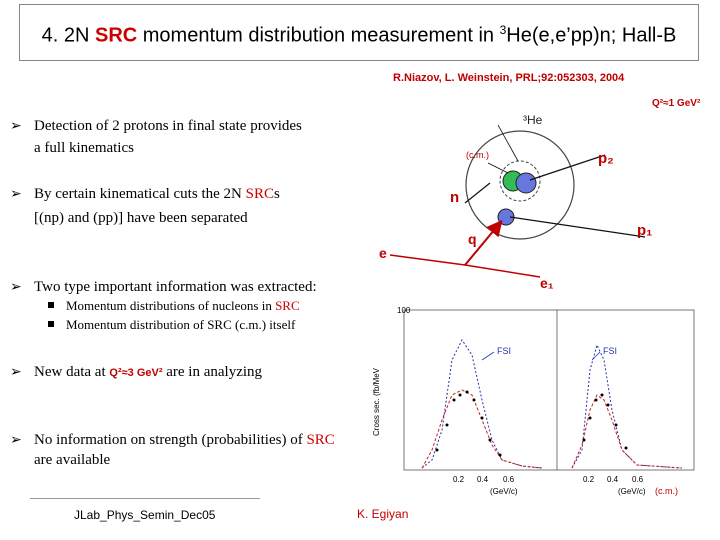  I want to click on e-label: e, so click(383, 253).